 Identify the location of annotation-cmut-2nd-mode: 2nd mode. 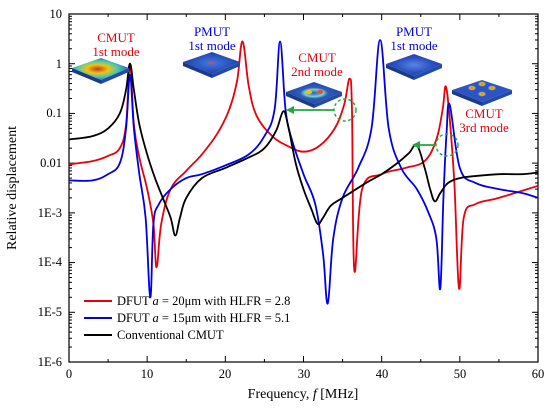
(317, 71).